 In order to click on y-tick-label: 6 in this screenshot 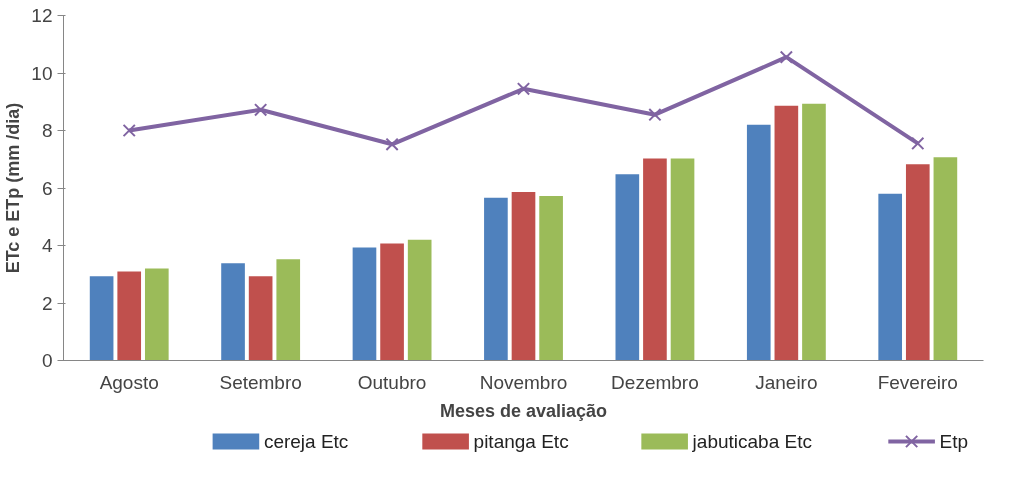, I will do `click(47, 188)`.